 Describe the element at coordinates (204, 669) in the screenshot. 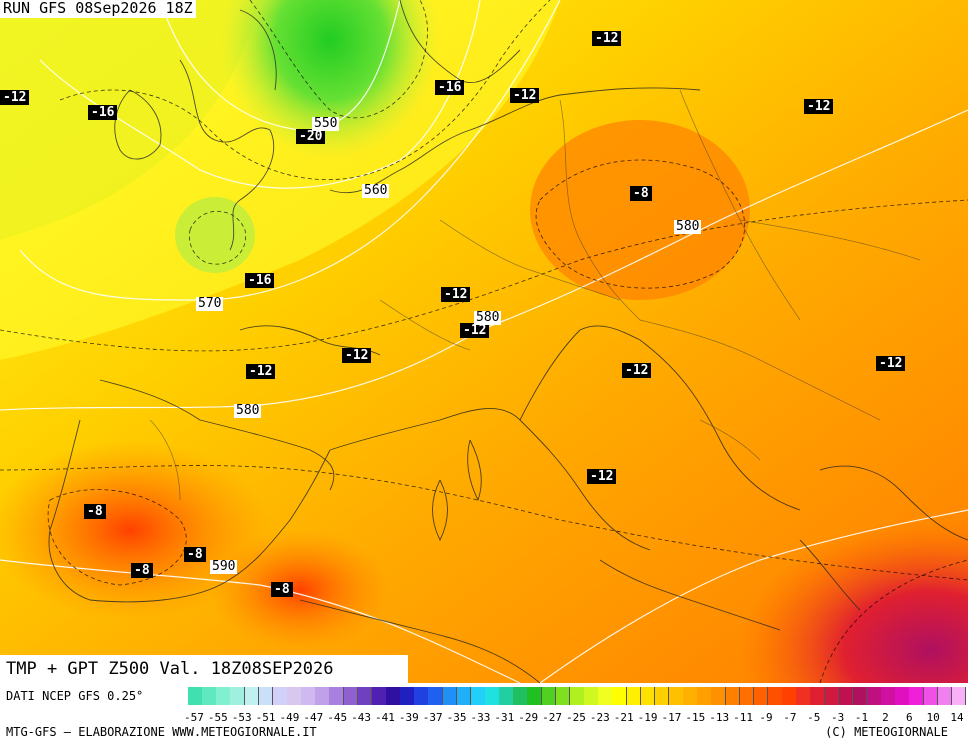

I see `map-title: TMP + GPT Z500 Val. 18Z08SEP2026` at that location.